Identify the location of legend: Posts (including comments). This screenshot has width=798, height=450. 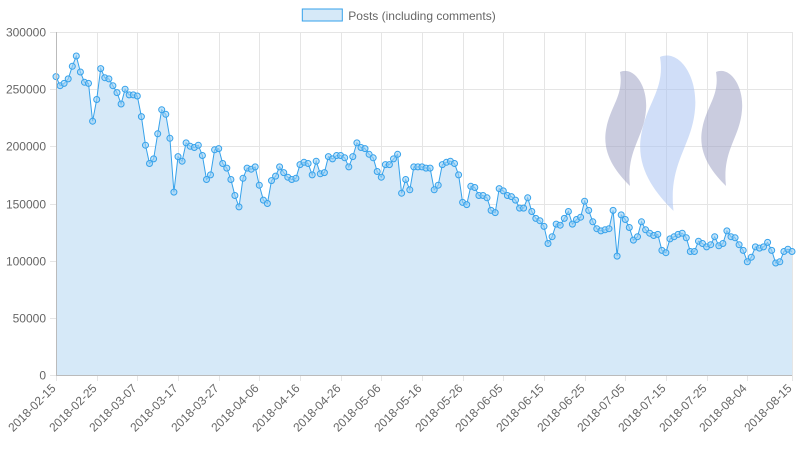
(398, 15).